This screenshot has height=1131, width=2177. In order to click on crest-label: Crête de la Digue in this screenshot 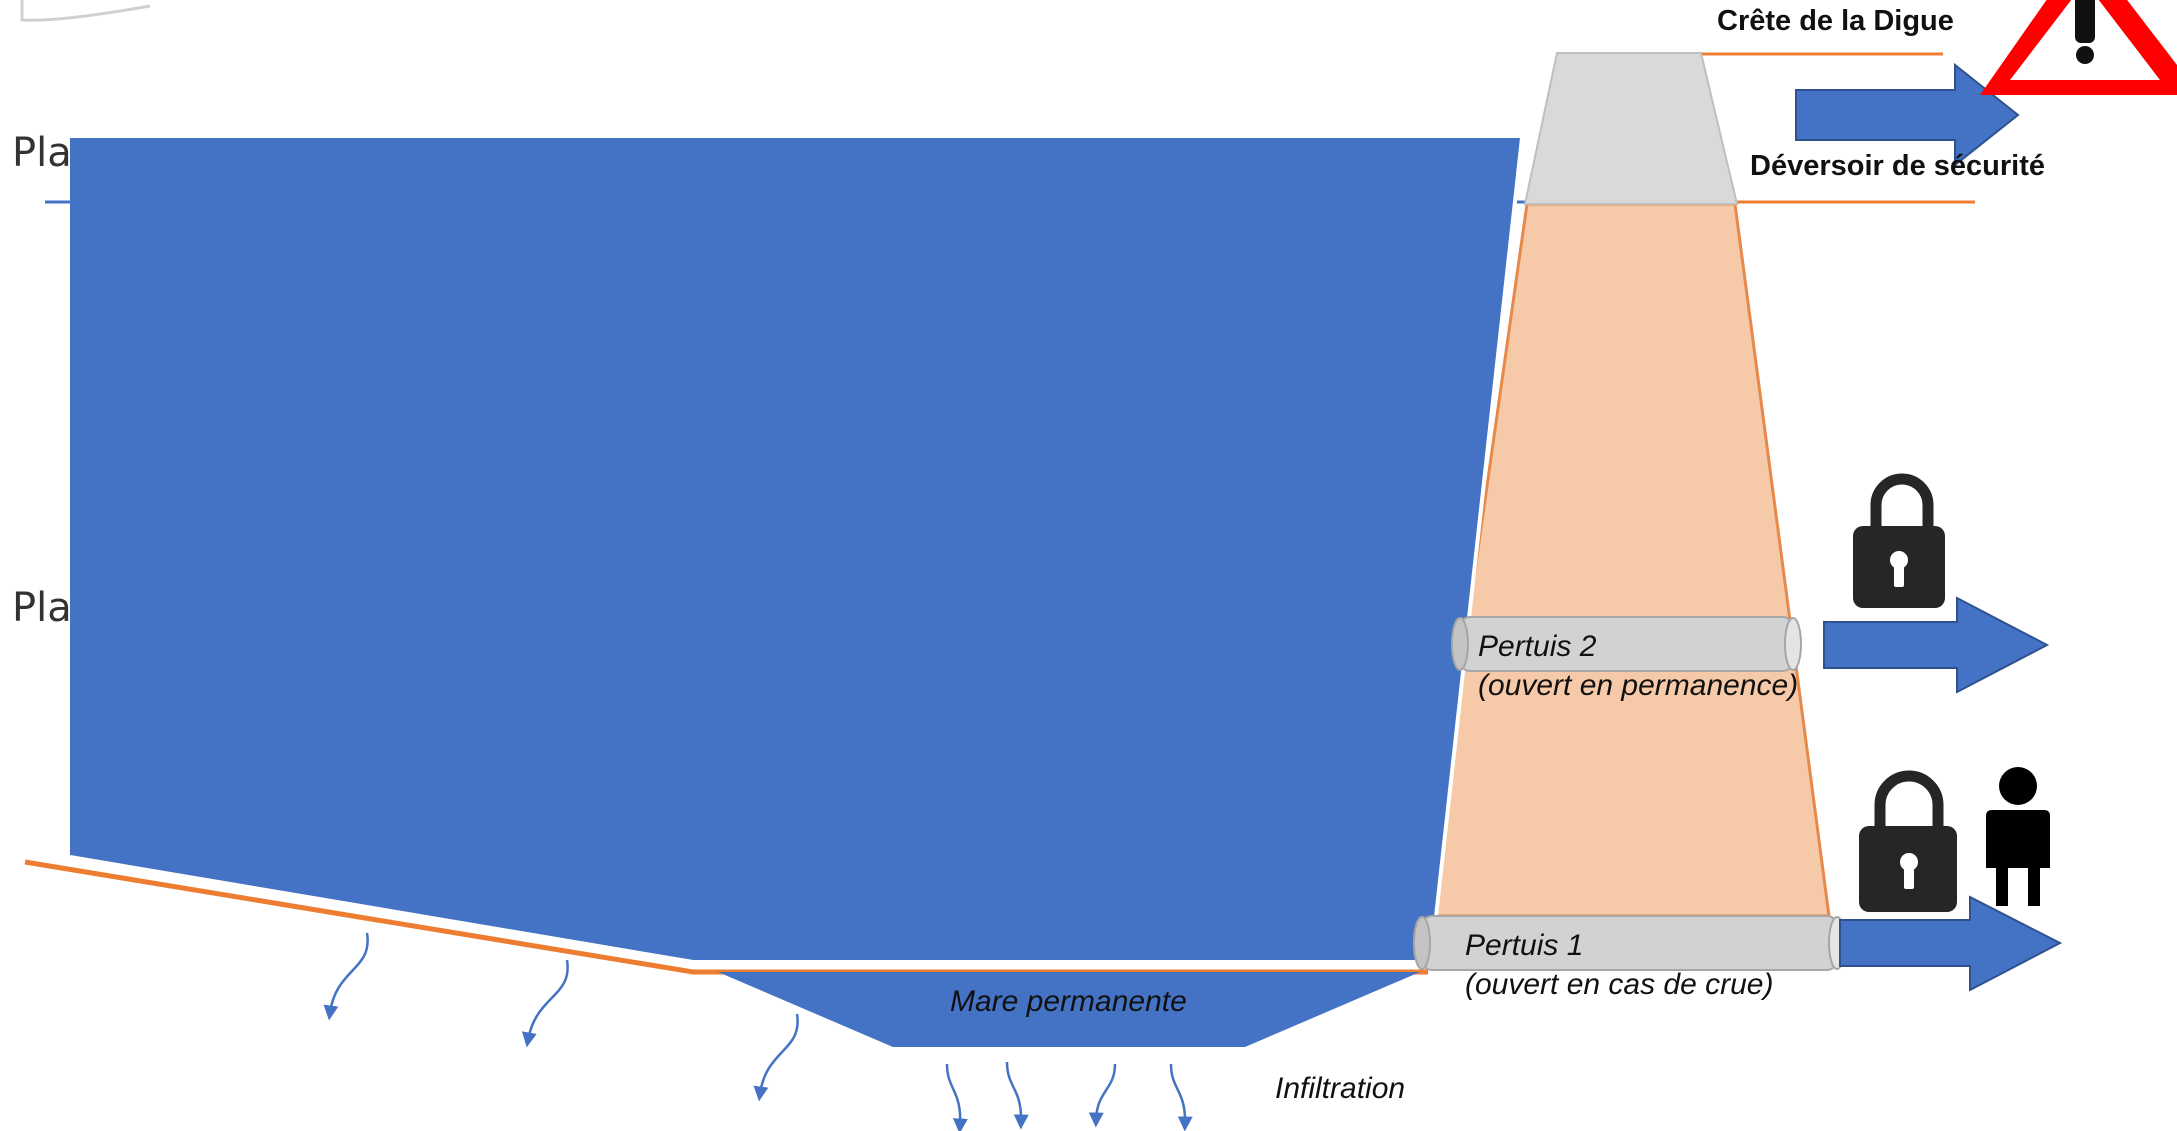, I will do `click(1835, 21)`.